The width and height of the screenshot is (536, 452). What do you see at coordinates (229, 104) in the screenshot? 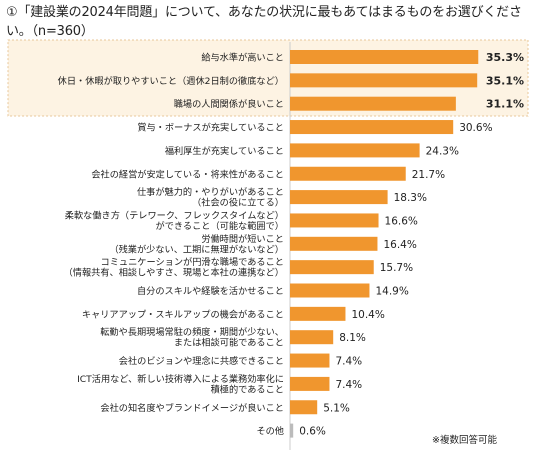
I see `category-label: 職場の人間関係が良いこと` at bounding box center [229, 104].